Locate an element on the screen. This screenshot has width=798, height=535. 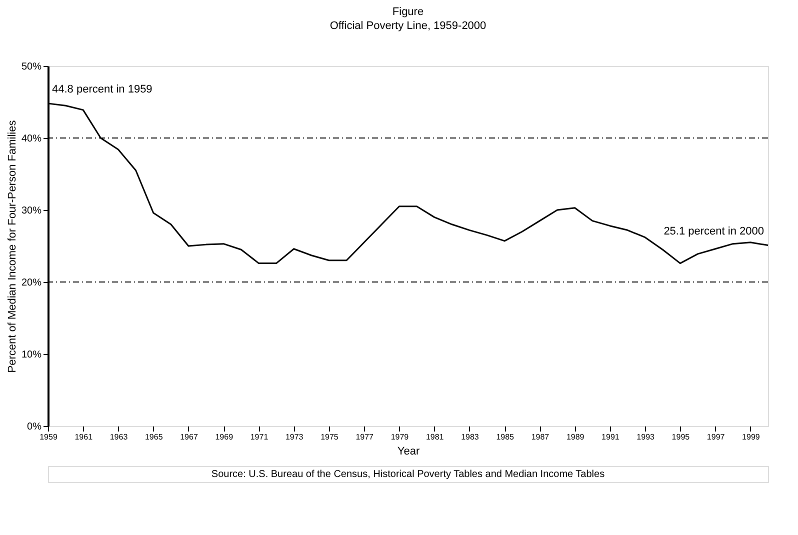
x-tick-label: 1973 is located at coordinates (294, 437).